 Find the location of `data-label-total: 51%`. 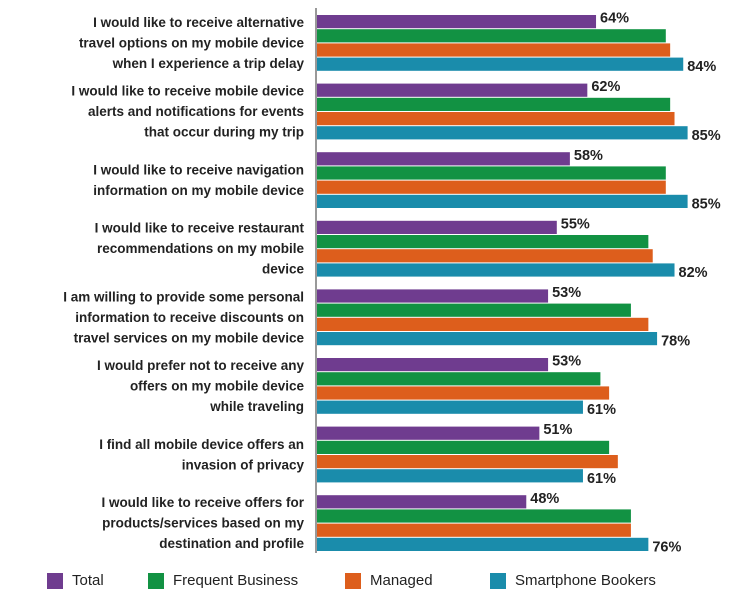

data-label-total: 51% is located at coordinates (557, 430).